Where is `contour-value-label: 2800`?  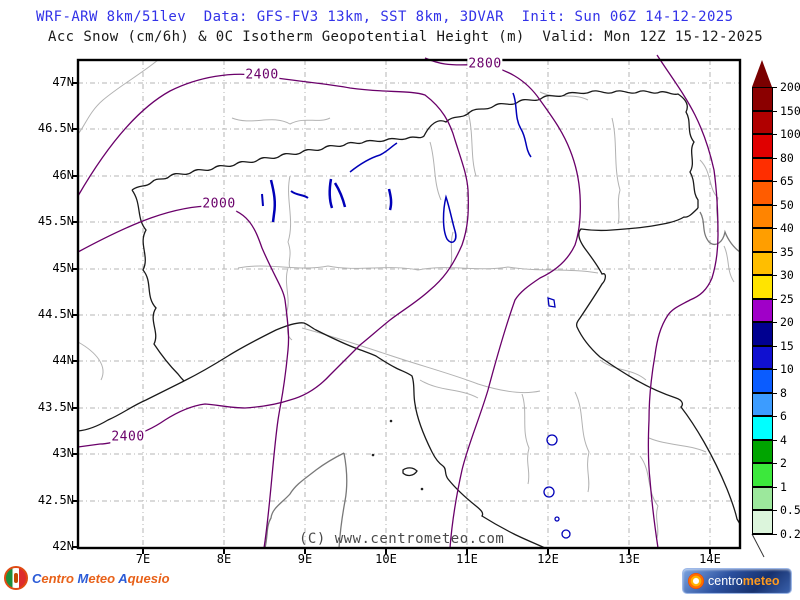 contour-value-label: 2800 is located at coordinates (485, 64).